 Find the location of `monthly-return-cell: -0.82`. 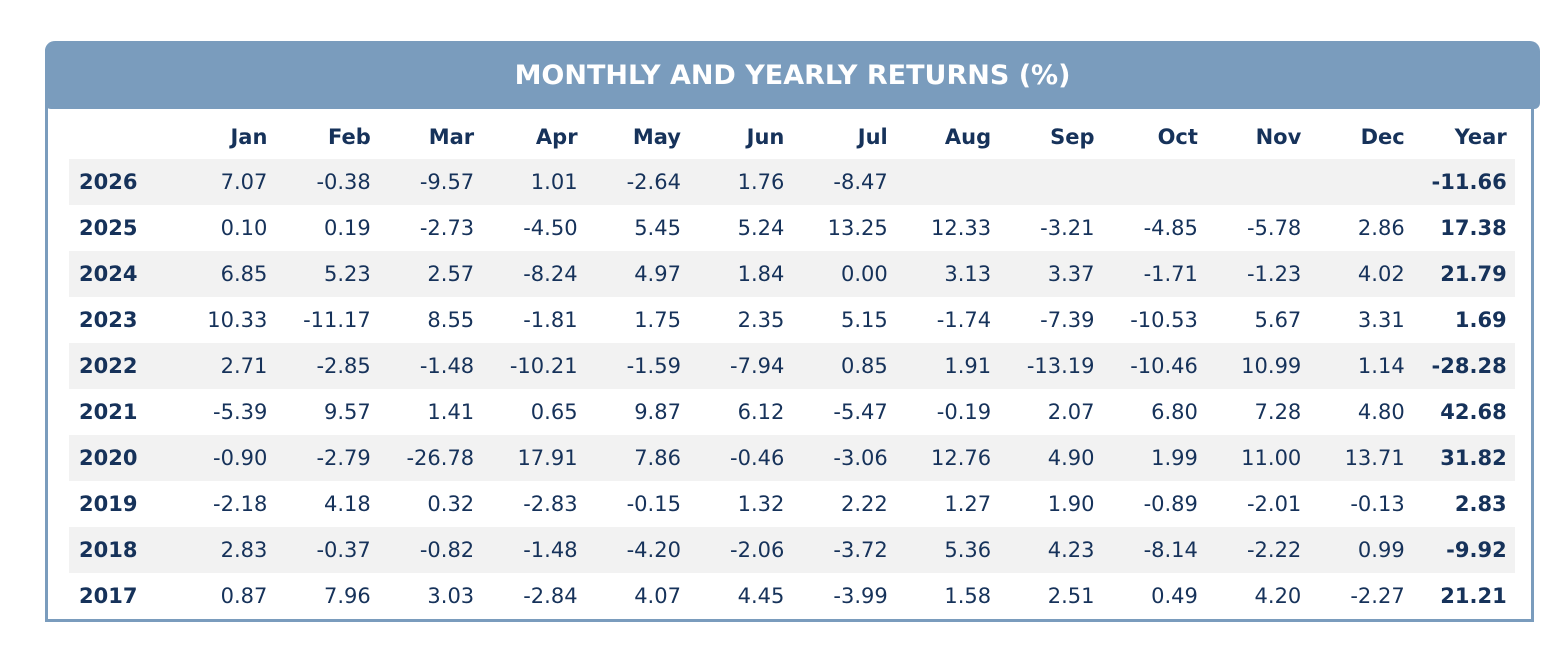

monthly-return-cell: -0.82 is located at coordinates (447, 550).